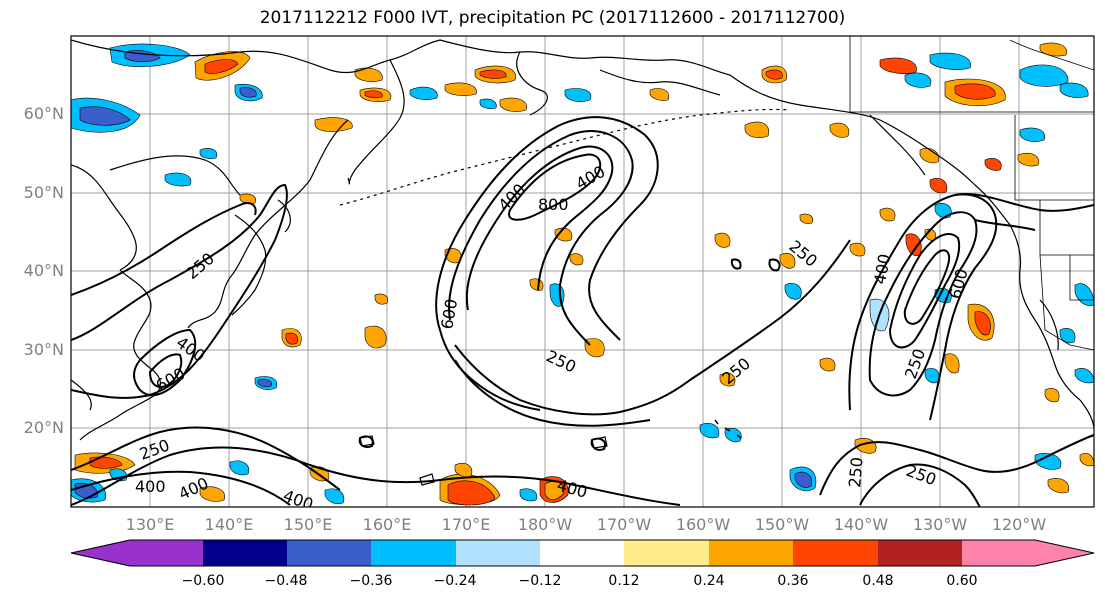  I want to click on colorbar-outline, so click(582, 553).